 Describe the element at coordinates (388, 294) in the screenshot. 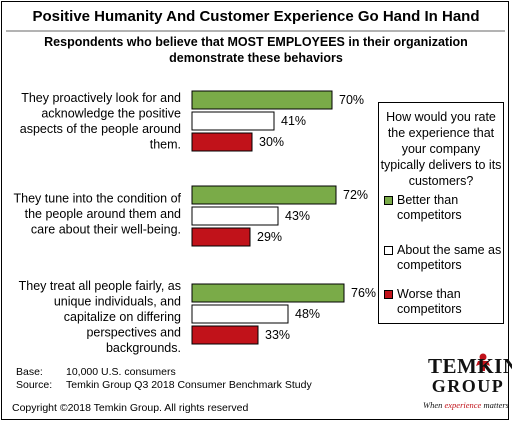

I see `legend-swatch-worse` at that location.